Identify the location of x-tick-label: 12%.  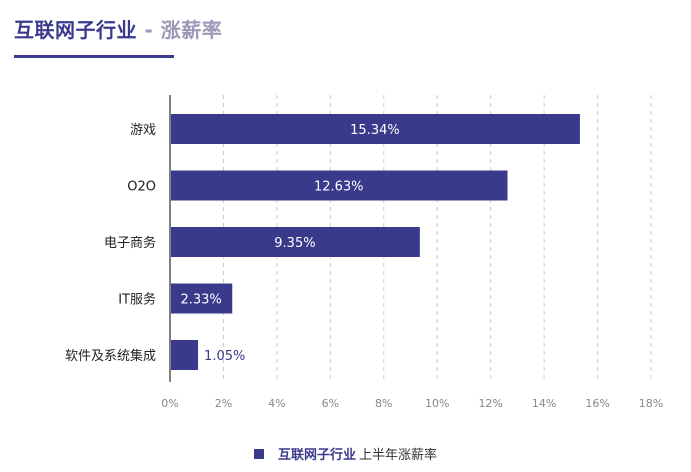
(490, 403).